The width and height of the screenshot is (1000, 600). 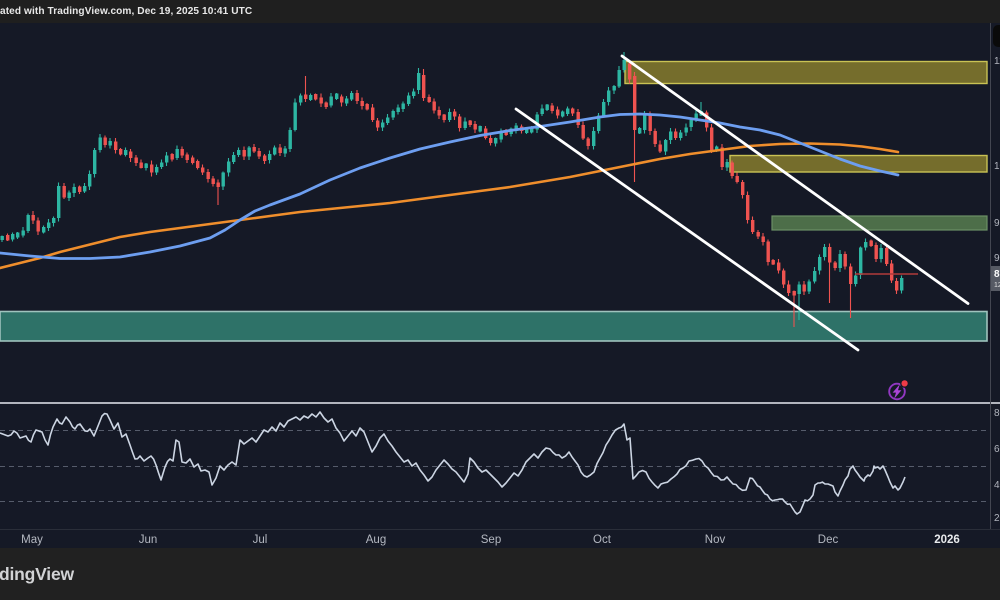 What do you see at coordinates (491, 540) in the screenshot?
I see `svg-text: Sep` at bounding box center [491, 540].